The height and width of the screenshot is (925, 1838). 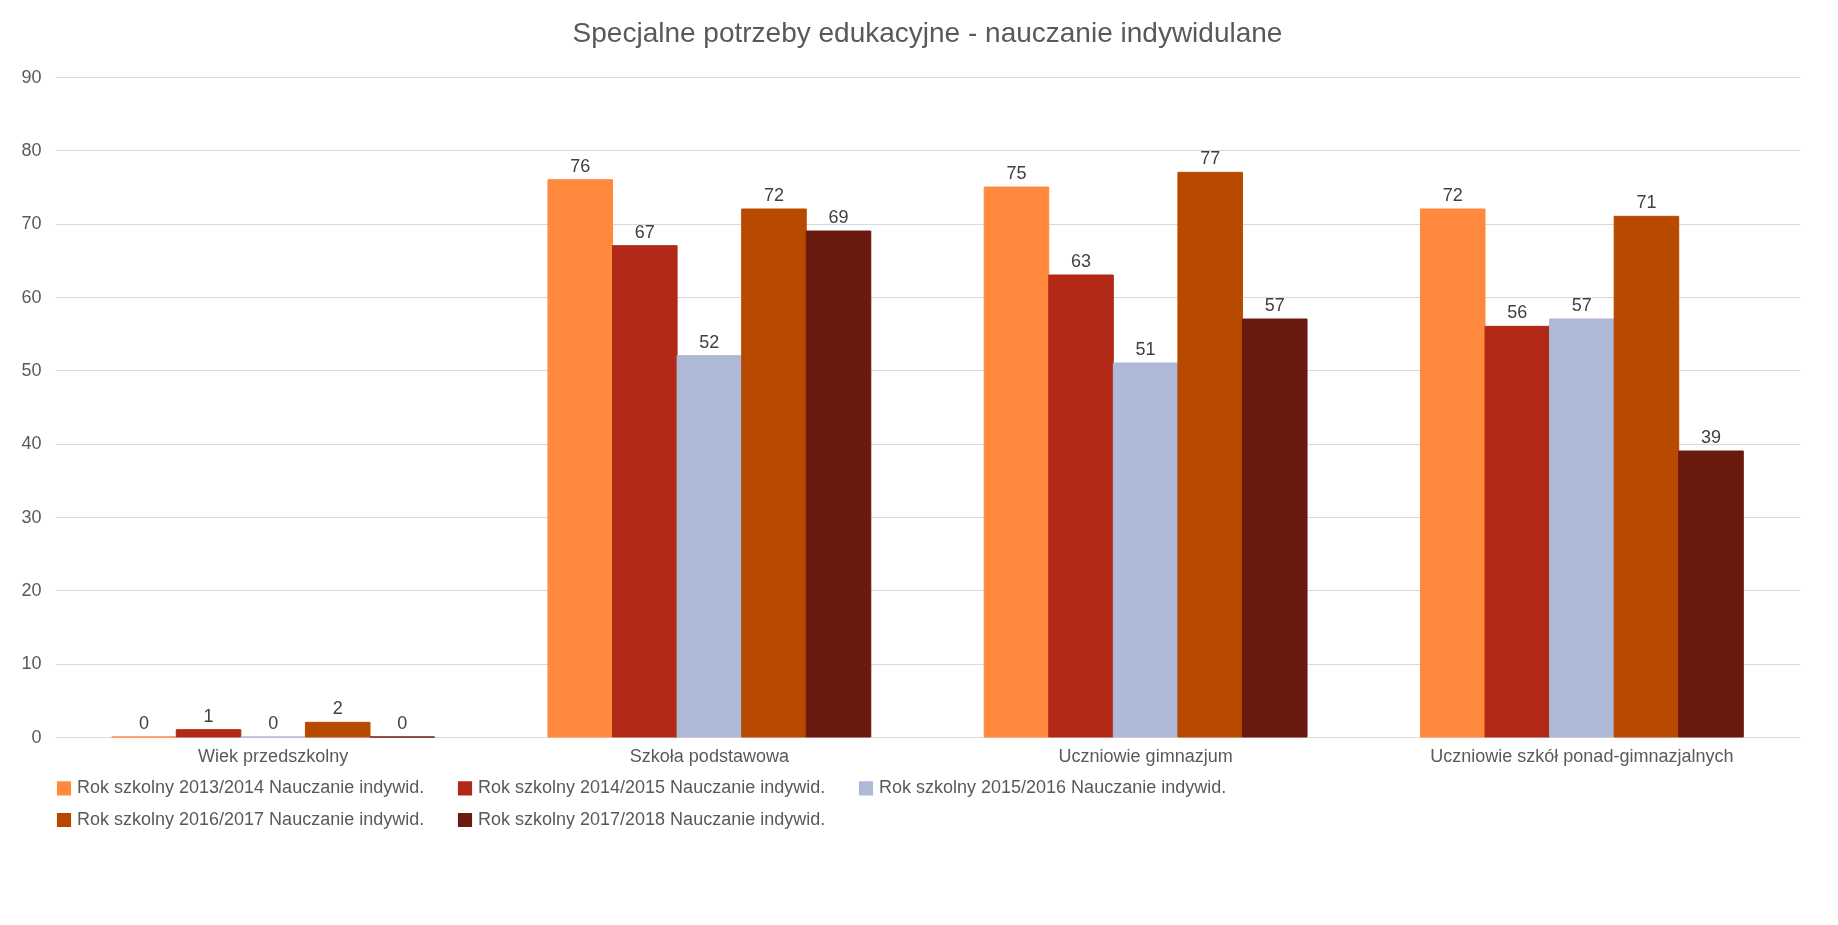 What do you see at coordinates (927, 32) in the screenshot?
I see `chart-title: Specjalne potrzeby edukacyjne - nauczanie indywidulane` at bounding box center [927, 32].